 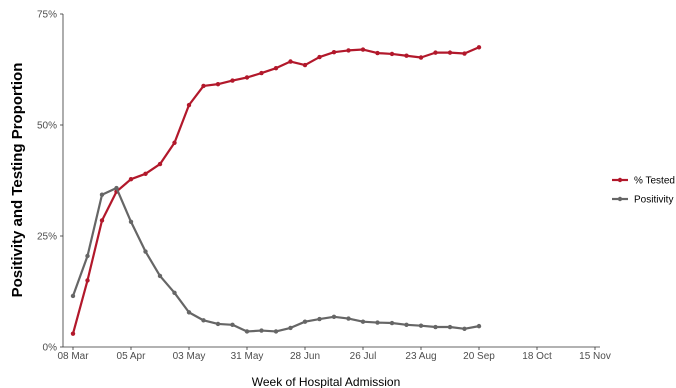 What do you see at coordinates (595, 356) in the screenshot?
I see `x-tick-label: 15 Nov` at bounding box center [595, 356].